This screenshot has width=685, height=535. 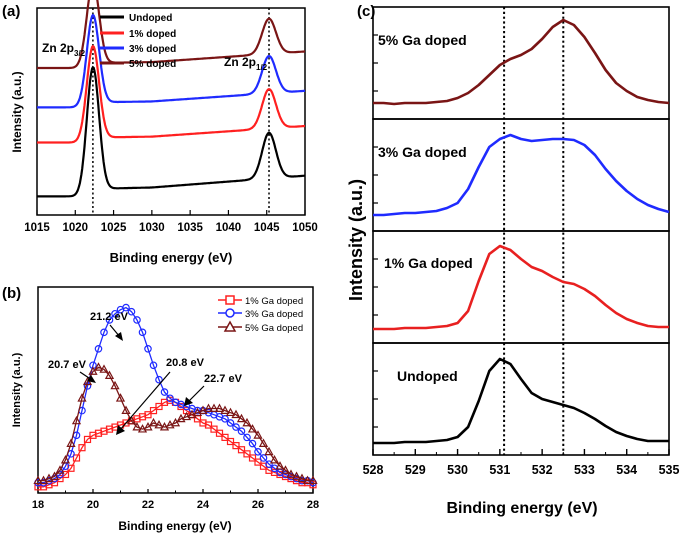 I want to click on series-a-1-doped, so click(x=171, y=94).